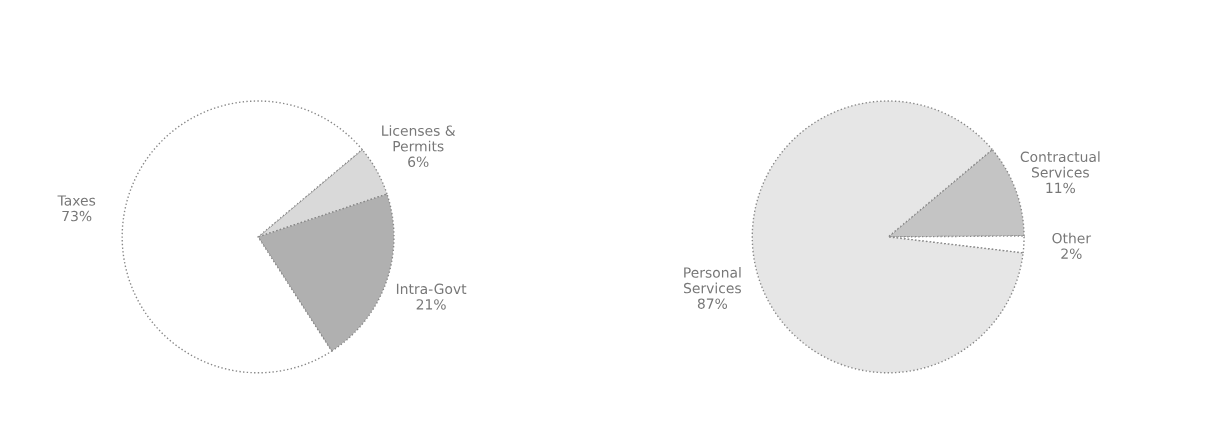 The height and width of the screenshot is (447, 1215). Describe the element at coordinates (431, 304) in the screenshot. I see `data-label: 21%` at that location.